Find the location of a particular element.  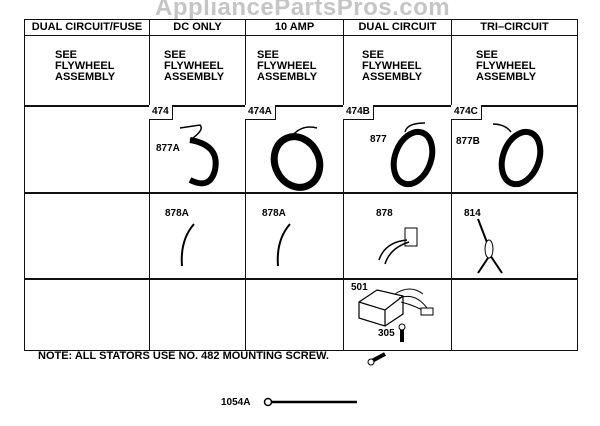

part-label-501: 501 is located at coordinates (359, 287).